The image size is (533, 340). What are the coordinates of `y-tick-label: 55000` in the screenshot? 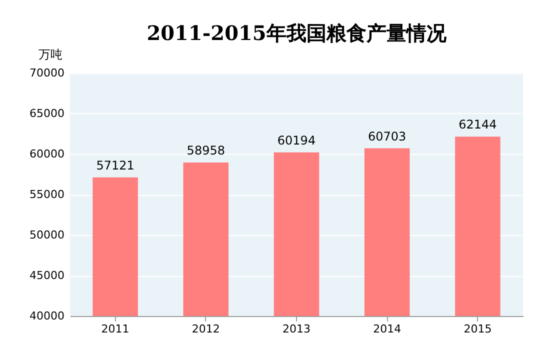 It's located at (47, 194).